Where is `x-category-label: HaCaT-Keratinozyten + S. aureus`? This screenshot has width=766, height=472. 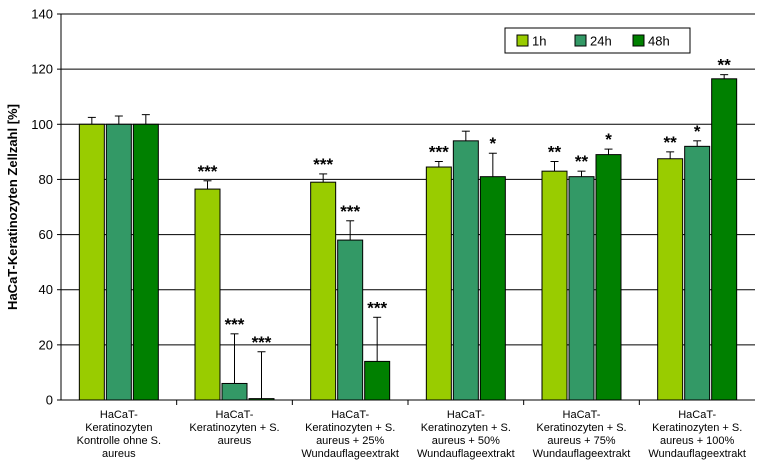
x-category-label: HaCaT-Keratinozyten + S. aureus is located at coordinates (234, 428).